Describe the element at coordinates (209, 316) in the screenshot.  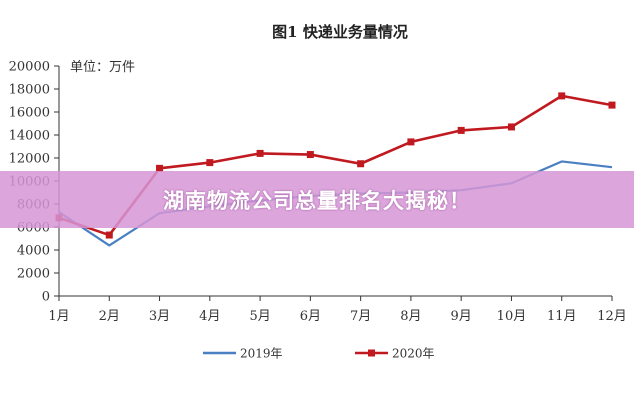
I see `x-tick-label: 4月` at that location.